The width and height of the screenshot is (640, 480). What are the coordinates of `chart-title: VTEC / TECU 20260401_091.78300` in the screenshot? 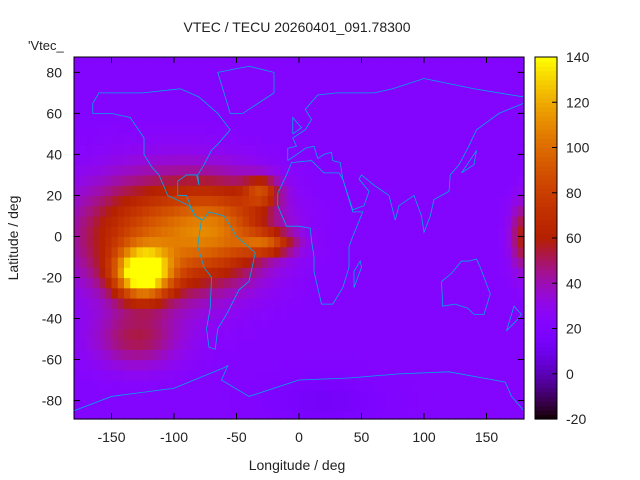 It's located at (296, 27).